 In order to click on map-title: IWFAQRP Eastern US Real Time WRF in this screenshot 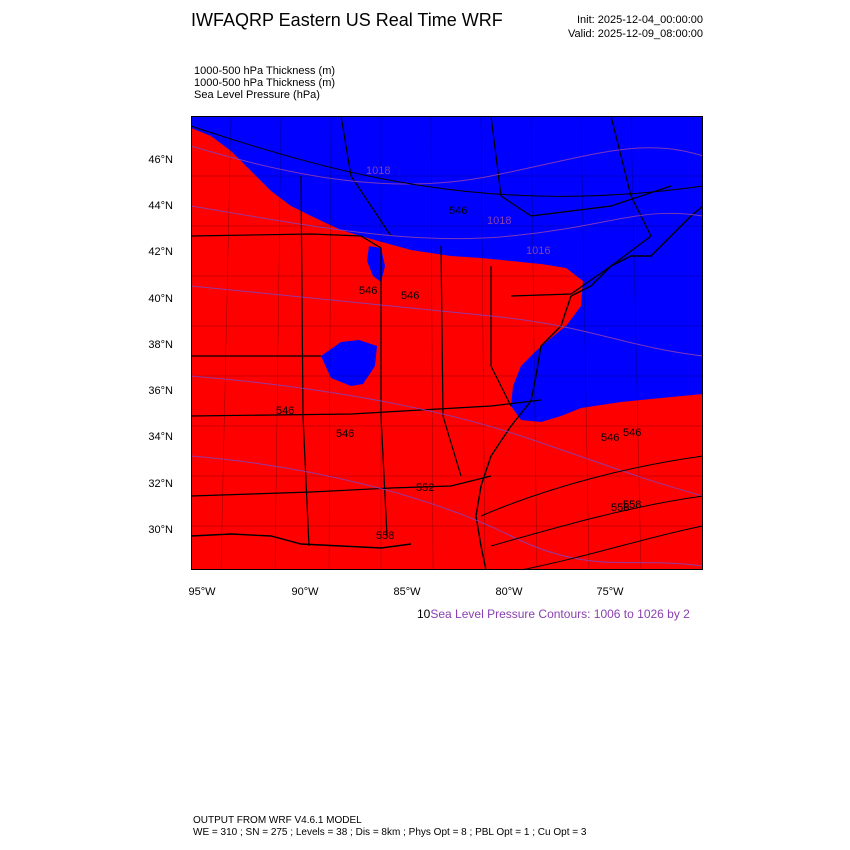, I will do `click(347, 20)`.